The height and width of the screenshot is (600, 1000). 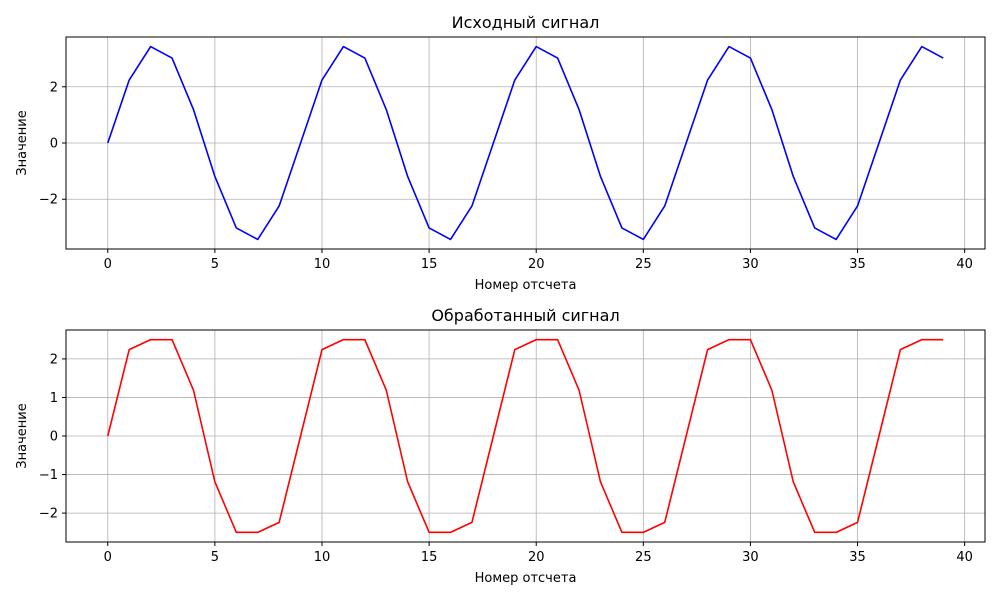 I want to click on chart-title: Обработанный сигнал, so click(x=525, y=315).